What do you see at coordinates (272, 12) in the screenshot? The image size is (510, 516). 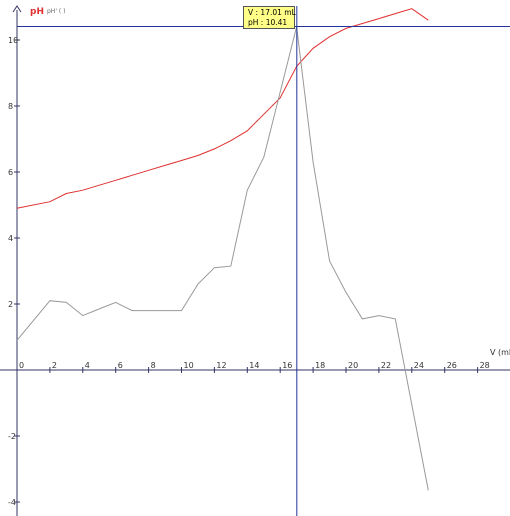 I see `readout-volume: V : 17.01 mL` at bounding box center [272, 12].